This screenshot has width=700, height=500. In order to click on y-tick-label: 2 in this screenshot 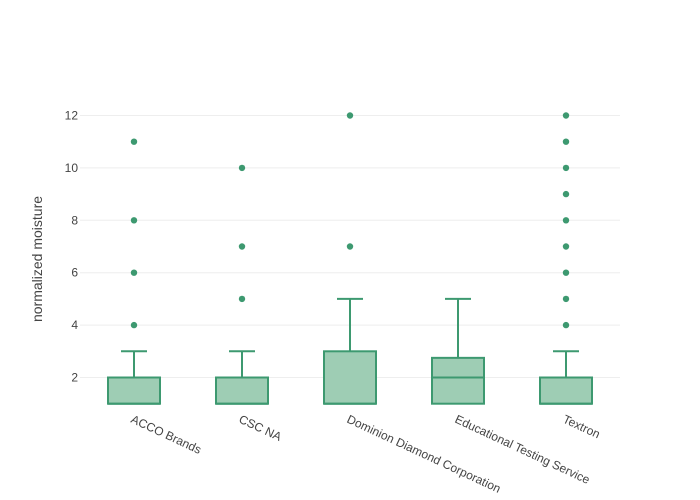, I will do `click(74, 378)`.